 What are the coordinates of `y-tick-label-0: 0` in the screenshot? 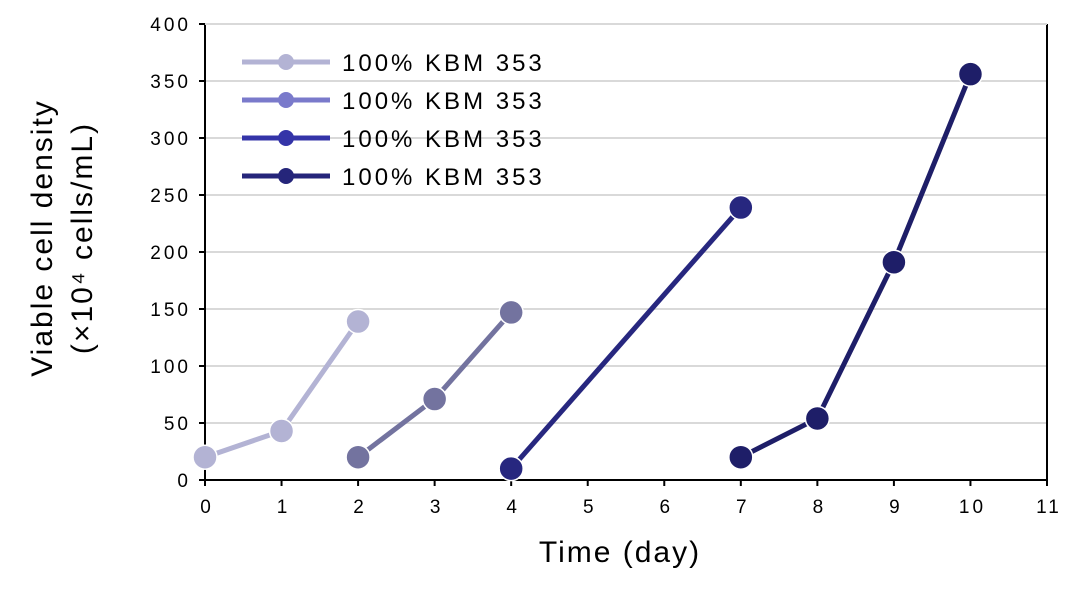 It's located at (184, 481).